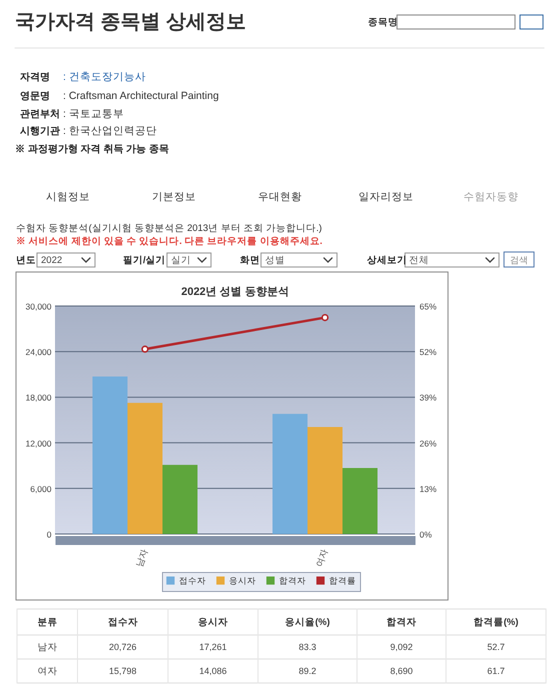 This screenshot has width=559, height=696. What do you see at coordinates (213, 647) in the screenshot?
I see `data-label: 17,261` at bounding box center [213, 647].